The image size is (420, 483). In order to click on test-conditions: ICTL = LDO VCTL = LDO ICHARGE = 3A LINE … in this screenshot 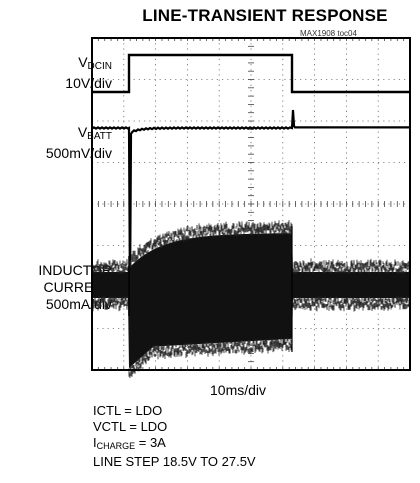, I will do `click(174, 436)`.